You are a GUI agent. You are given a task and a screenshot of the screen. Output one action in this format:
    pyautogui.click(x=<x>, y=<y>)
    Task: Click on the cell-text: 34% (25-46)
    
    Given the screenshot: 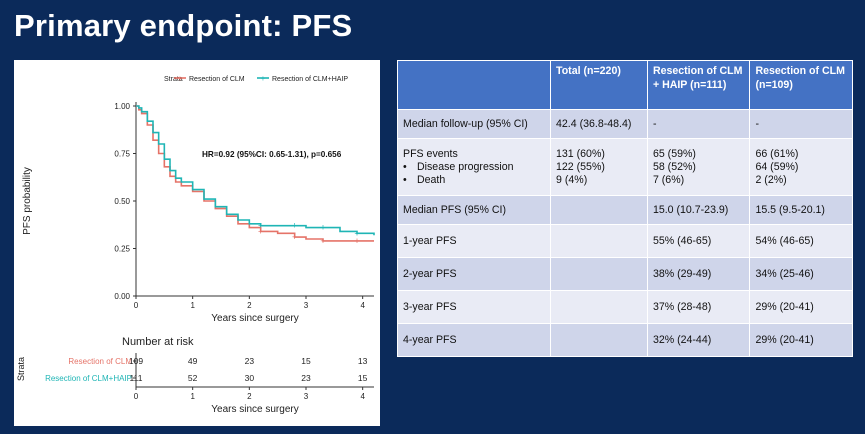 What is the action you would take?
    pyautogui.click(x=784, y=273)
    